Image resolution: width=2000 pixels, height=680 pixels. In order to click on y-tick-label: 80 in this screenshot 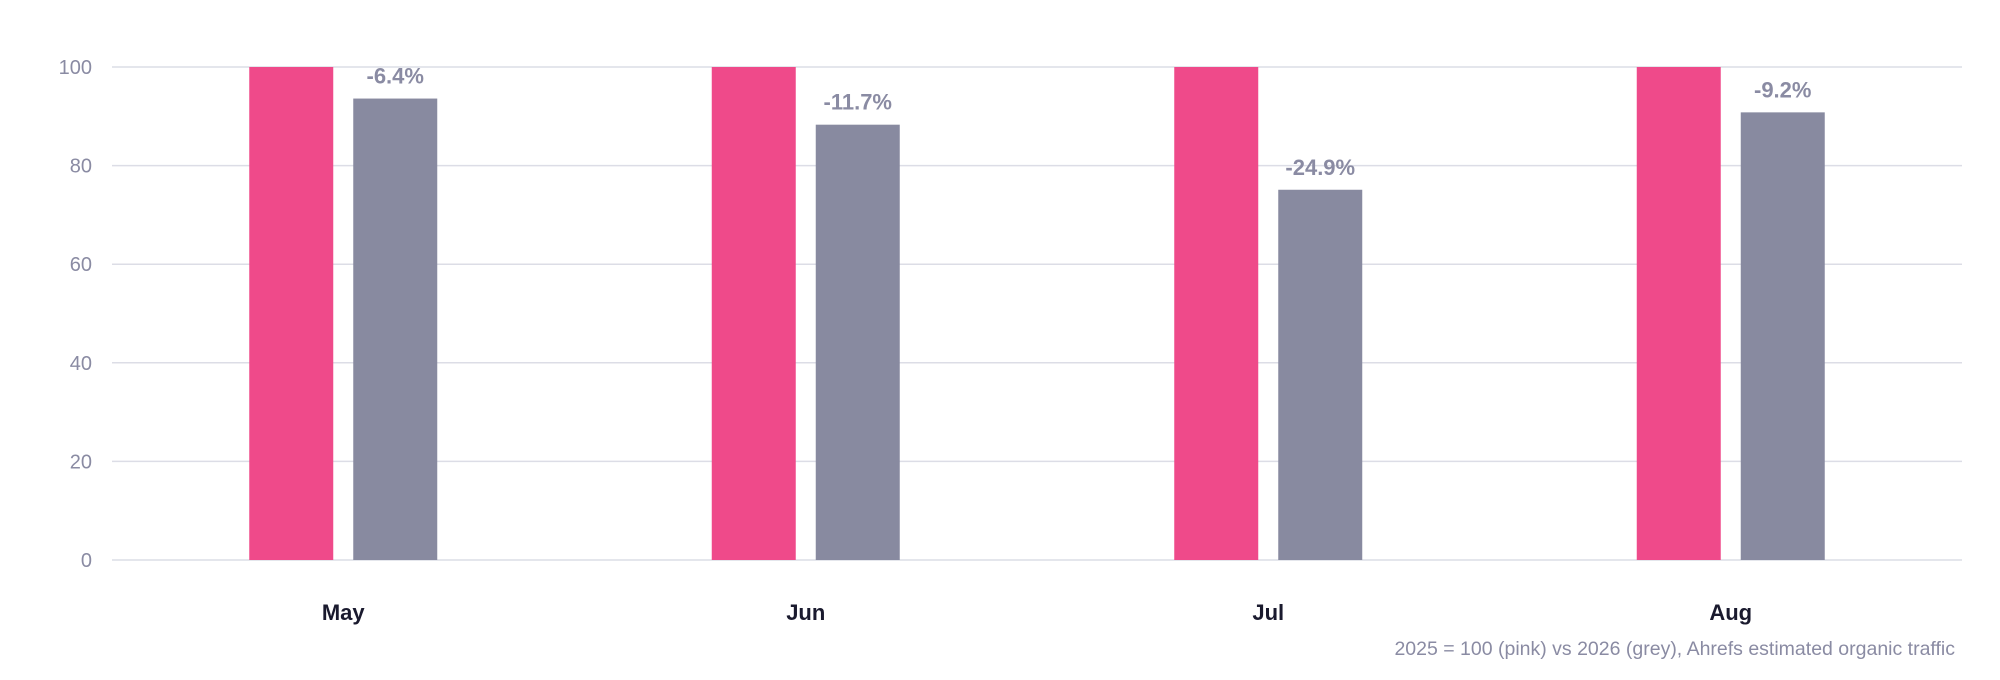, I will do `click(81, 167)`.